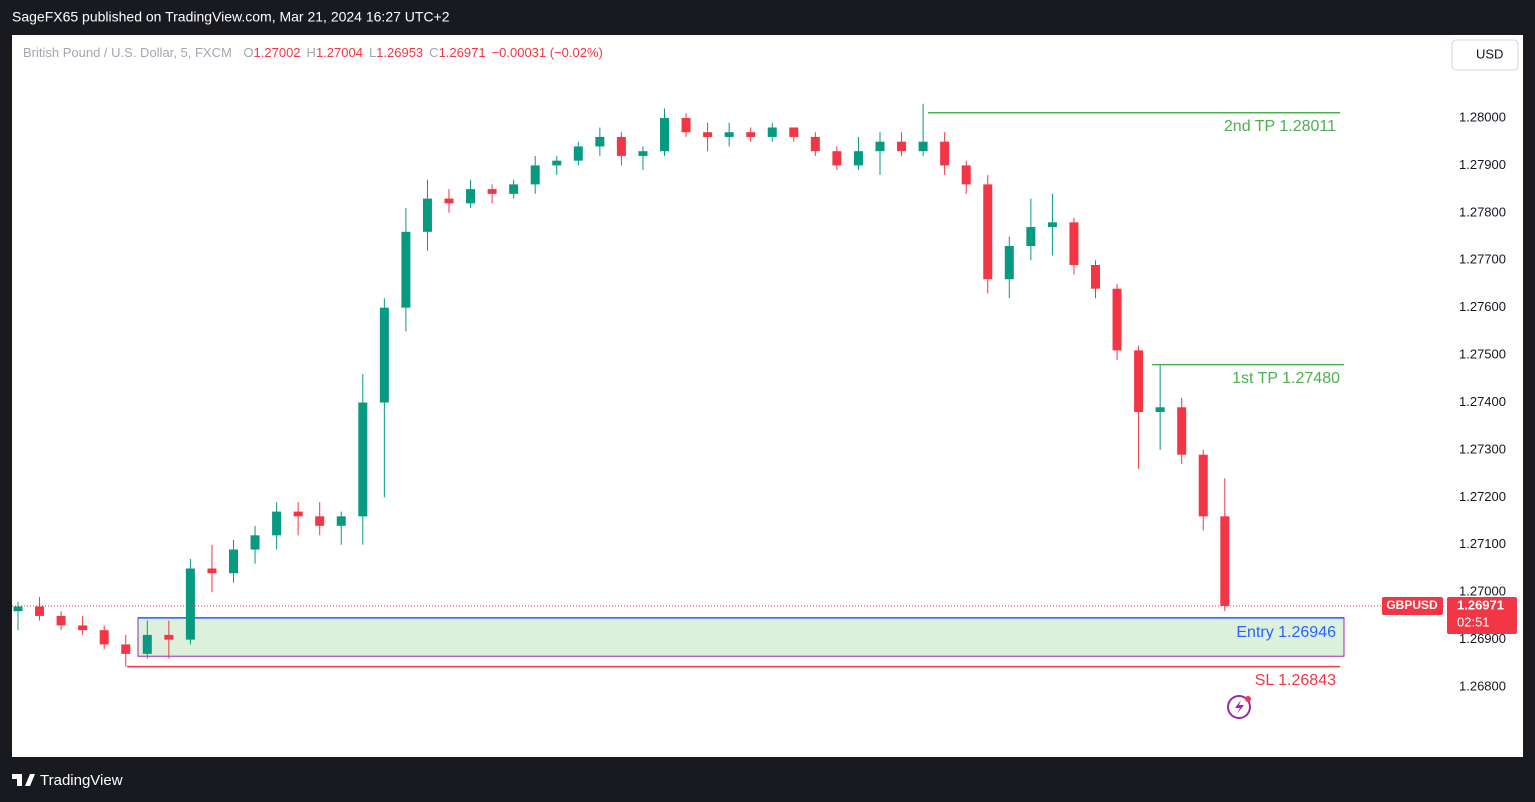  What do you see at coordinates (372, 52) in the screenshot?
I see `legend-key: L` at bounding box center [372, 52].